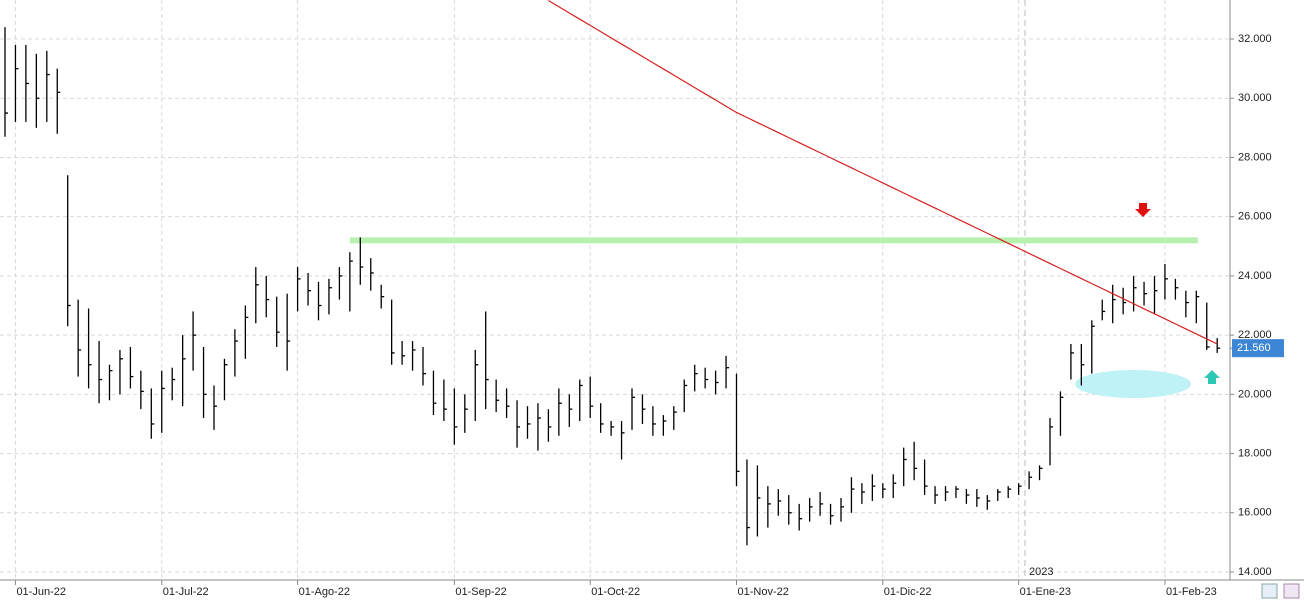  What do you see at coordinates (1045, 592) in the screenshot?
I see `x-tick-label: 01-Ene-23` at bounding box center [1045, 592].